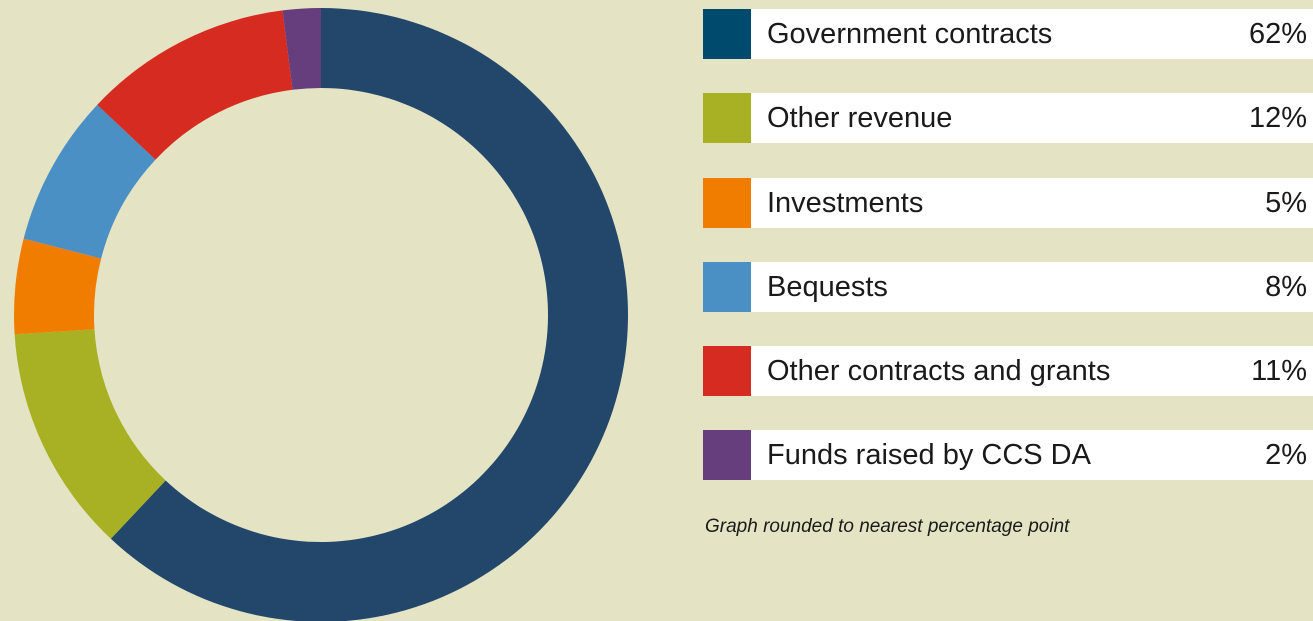 The image size is (1313, 621). What do you see at coordinates (1286, 287) in the screenshot?
I see `legend-value: 8%` at bounding box center [1286, 287].